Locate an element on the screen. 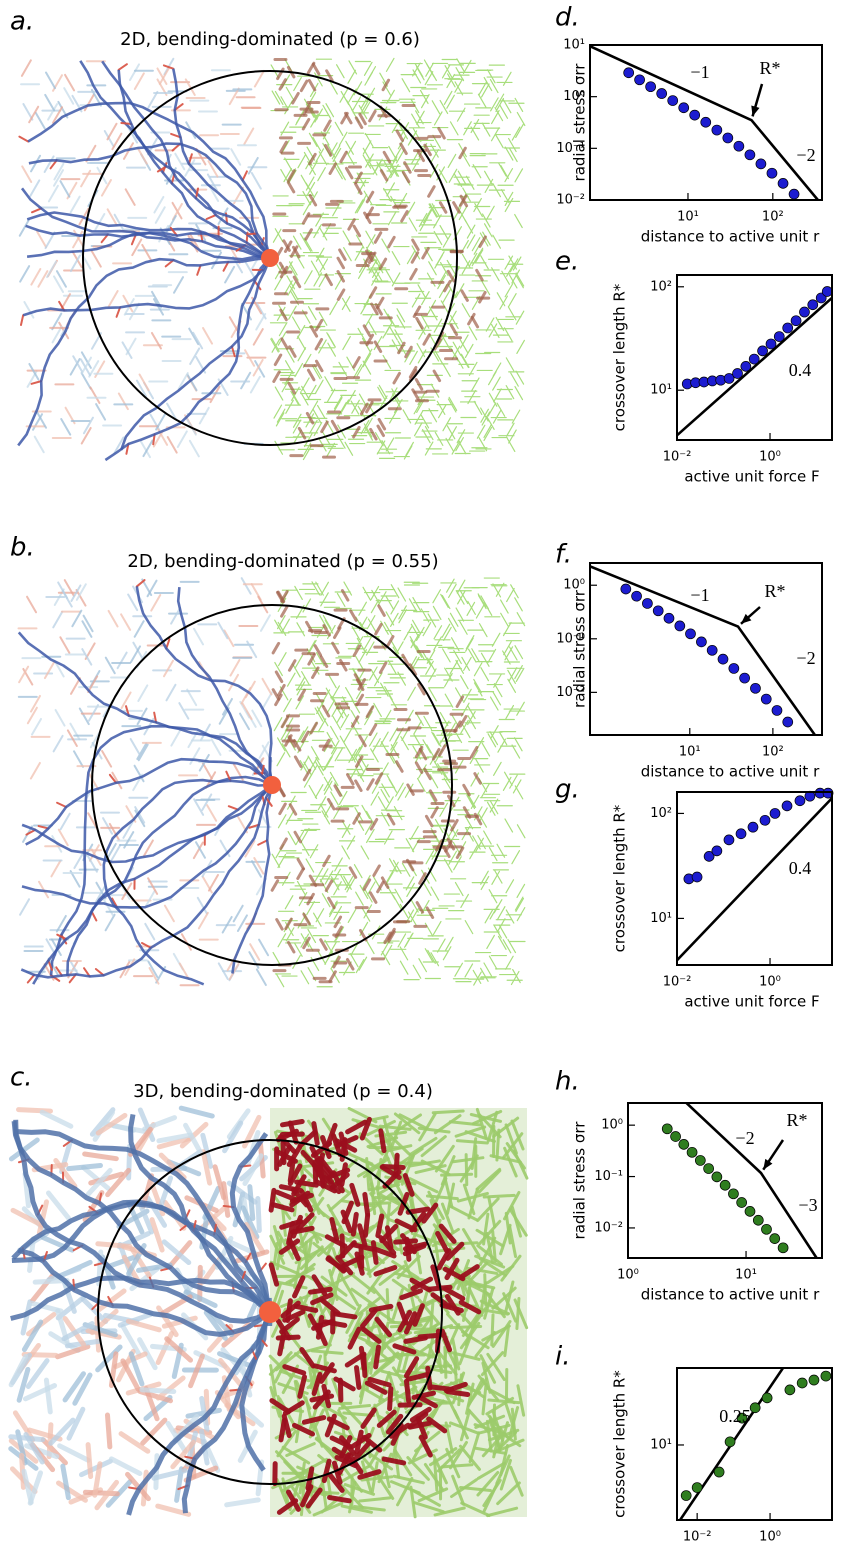 The height and width of the screenshot is (1549, 844). arrow-head is located at coordinates (746, 618).